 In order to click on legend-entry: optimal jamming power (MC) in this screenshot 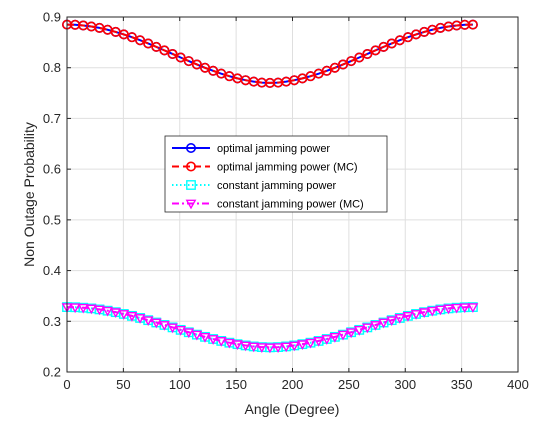, I will do `click(265, 168)`.